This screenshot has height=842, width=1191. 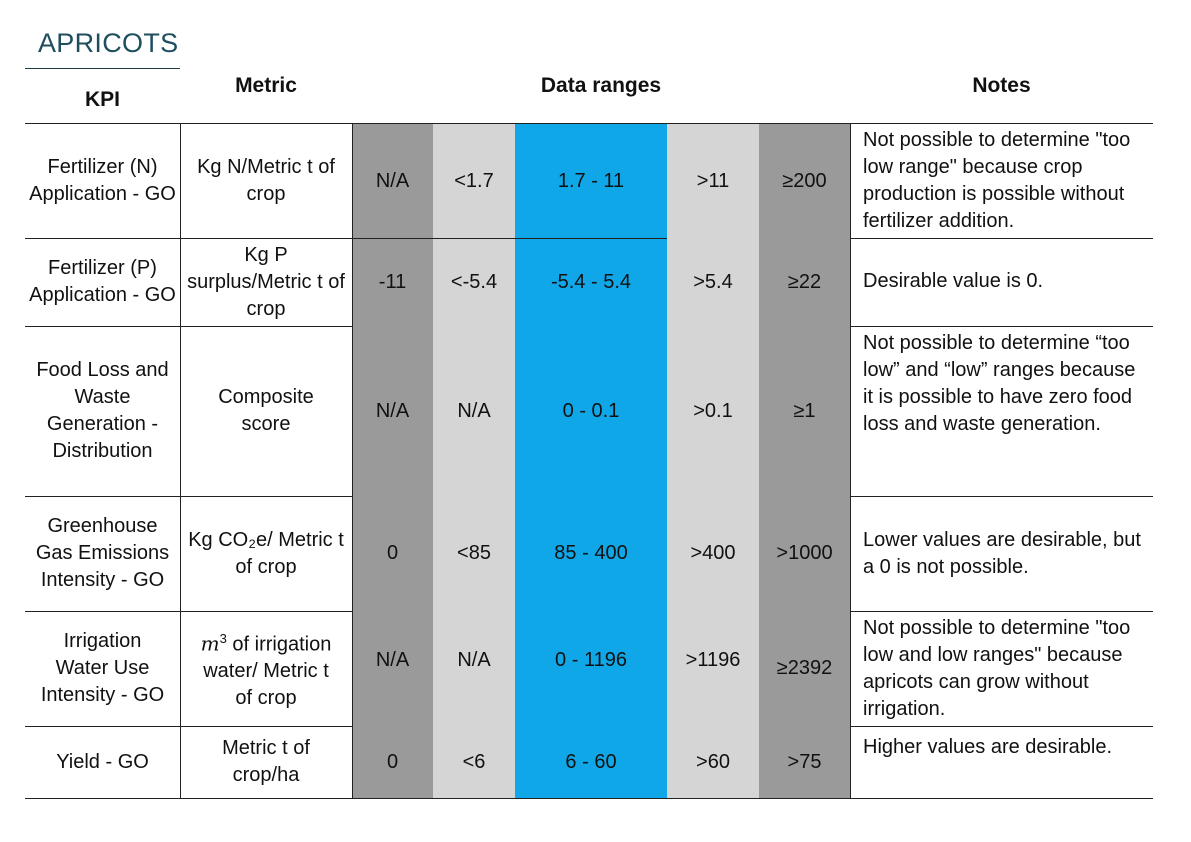 What do you see at coordinates (713, 282) in the screenshot?
I see `range-high-cell: >5.4` at bounding box center [713, 282].